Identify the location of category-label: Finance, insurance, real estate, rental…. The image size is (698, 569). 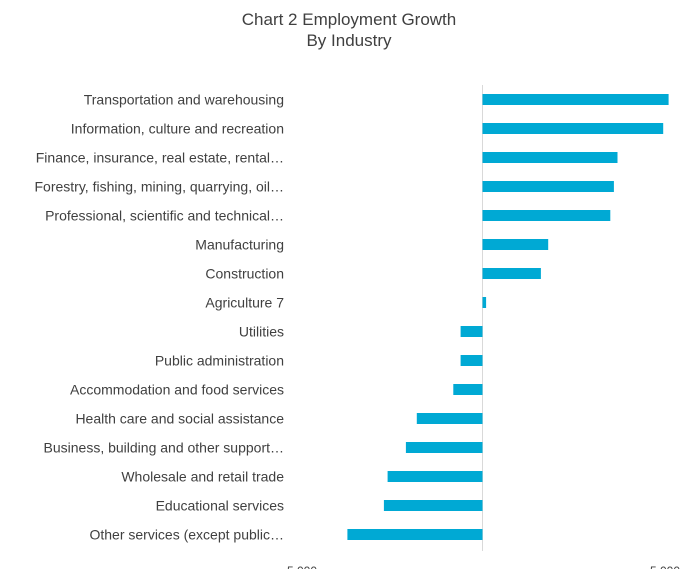
(160, 158).